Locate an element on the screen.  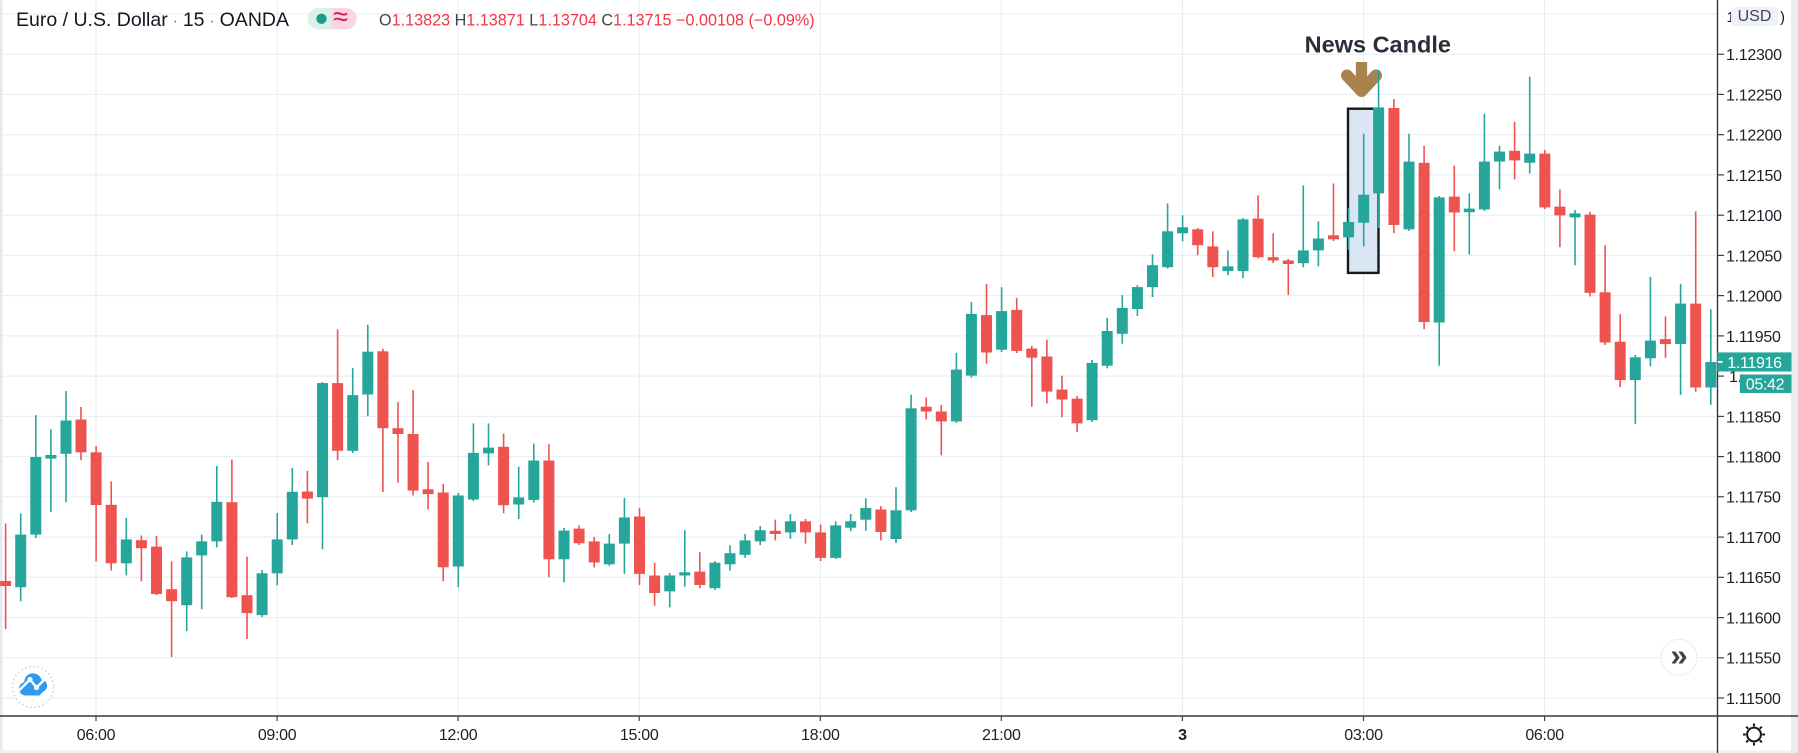
svg-text: 1.12100 is located at coordinates (1754, 216).